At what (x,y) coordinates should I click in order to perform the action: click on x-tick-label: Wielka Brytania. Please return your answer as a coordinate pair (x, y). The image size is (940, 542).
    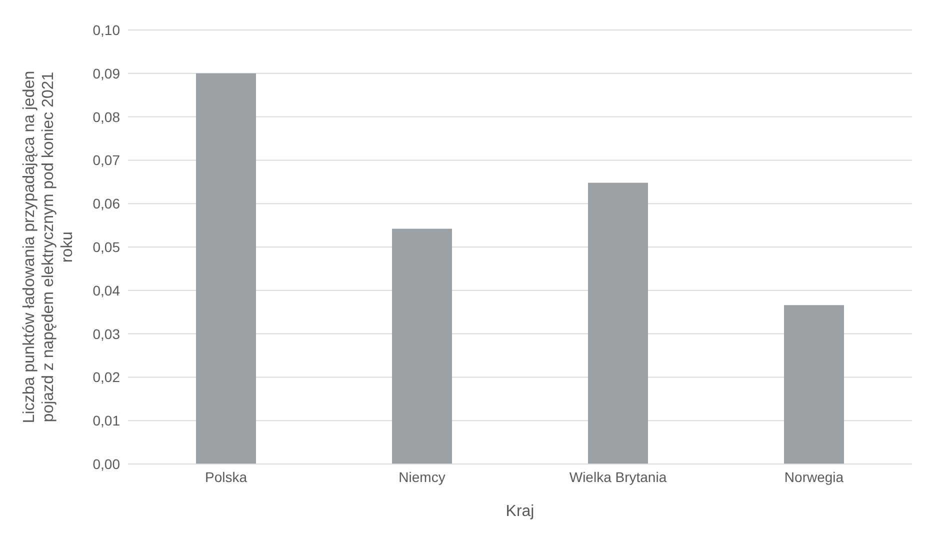
    Looking at the image, I should click on (618, 476).